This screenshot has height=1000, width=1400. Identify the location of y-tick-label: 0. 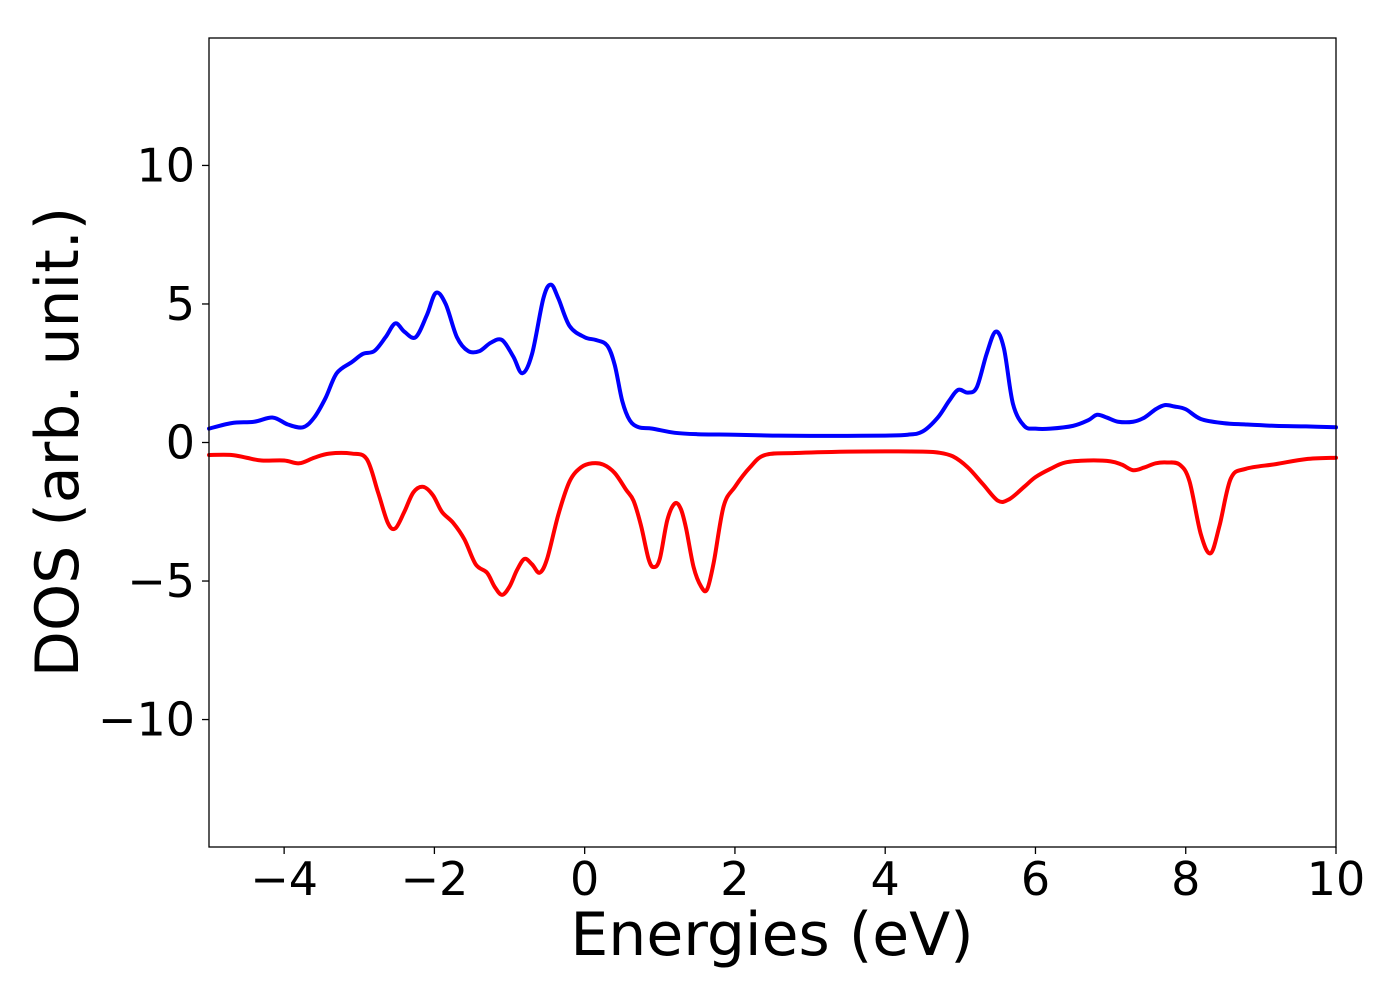
(180, 443).